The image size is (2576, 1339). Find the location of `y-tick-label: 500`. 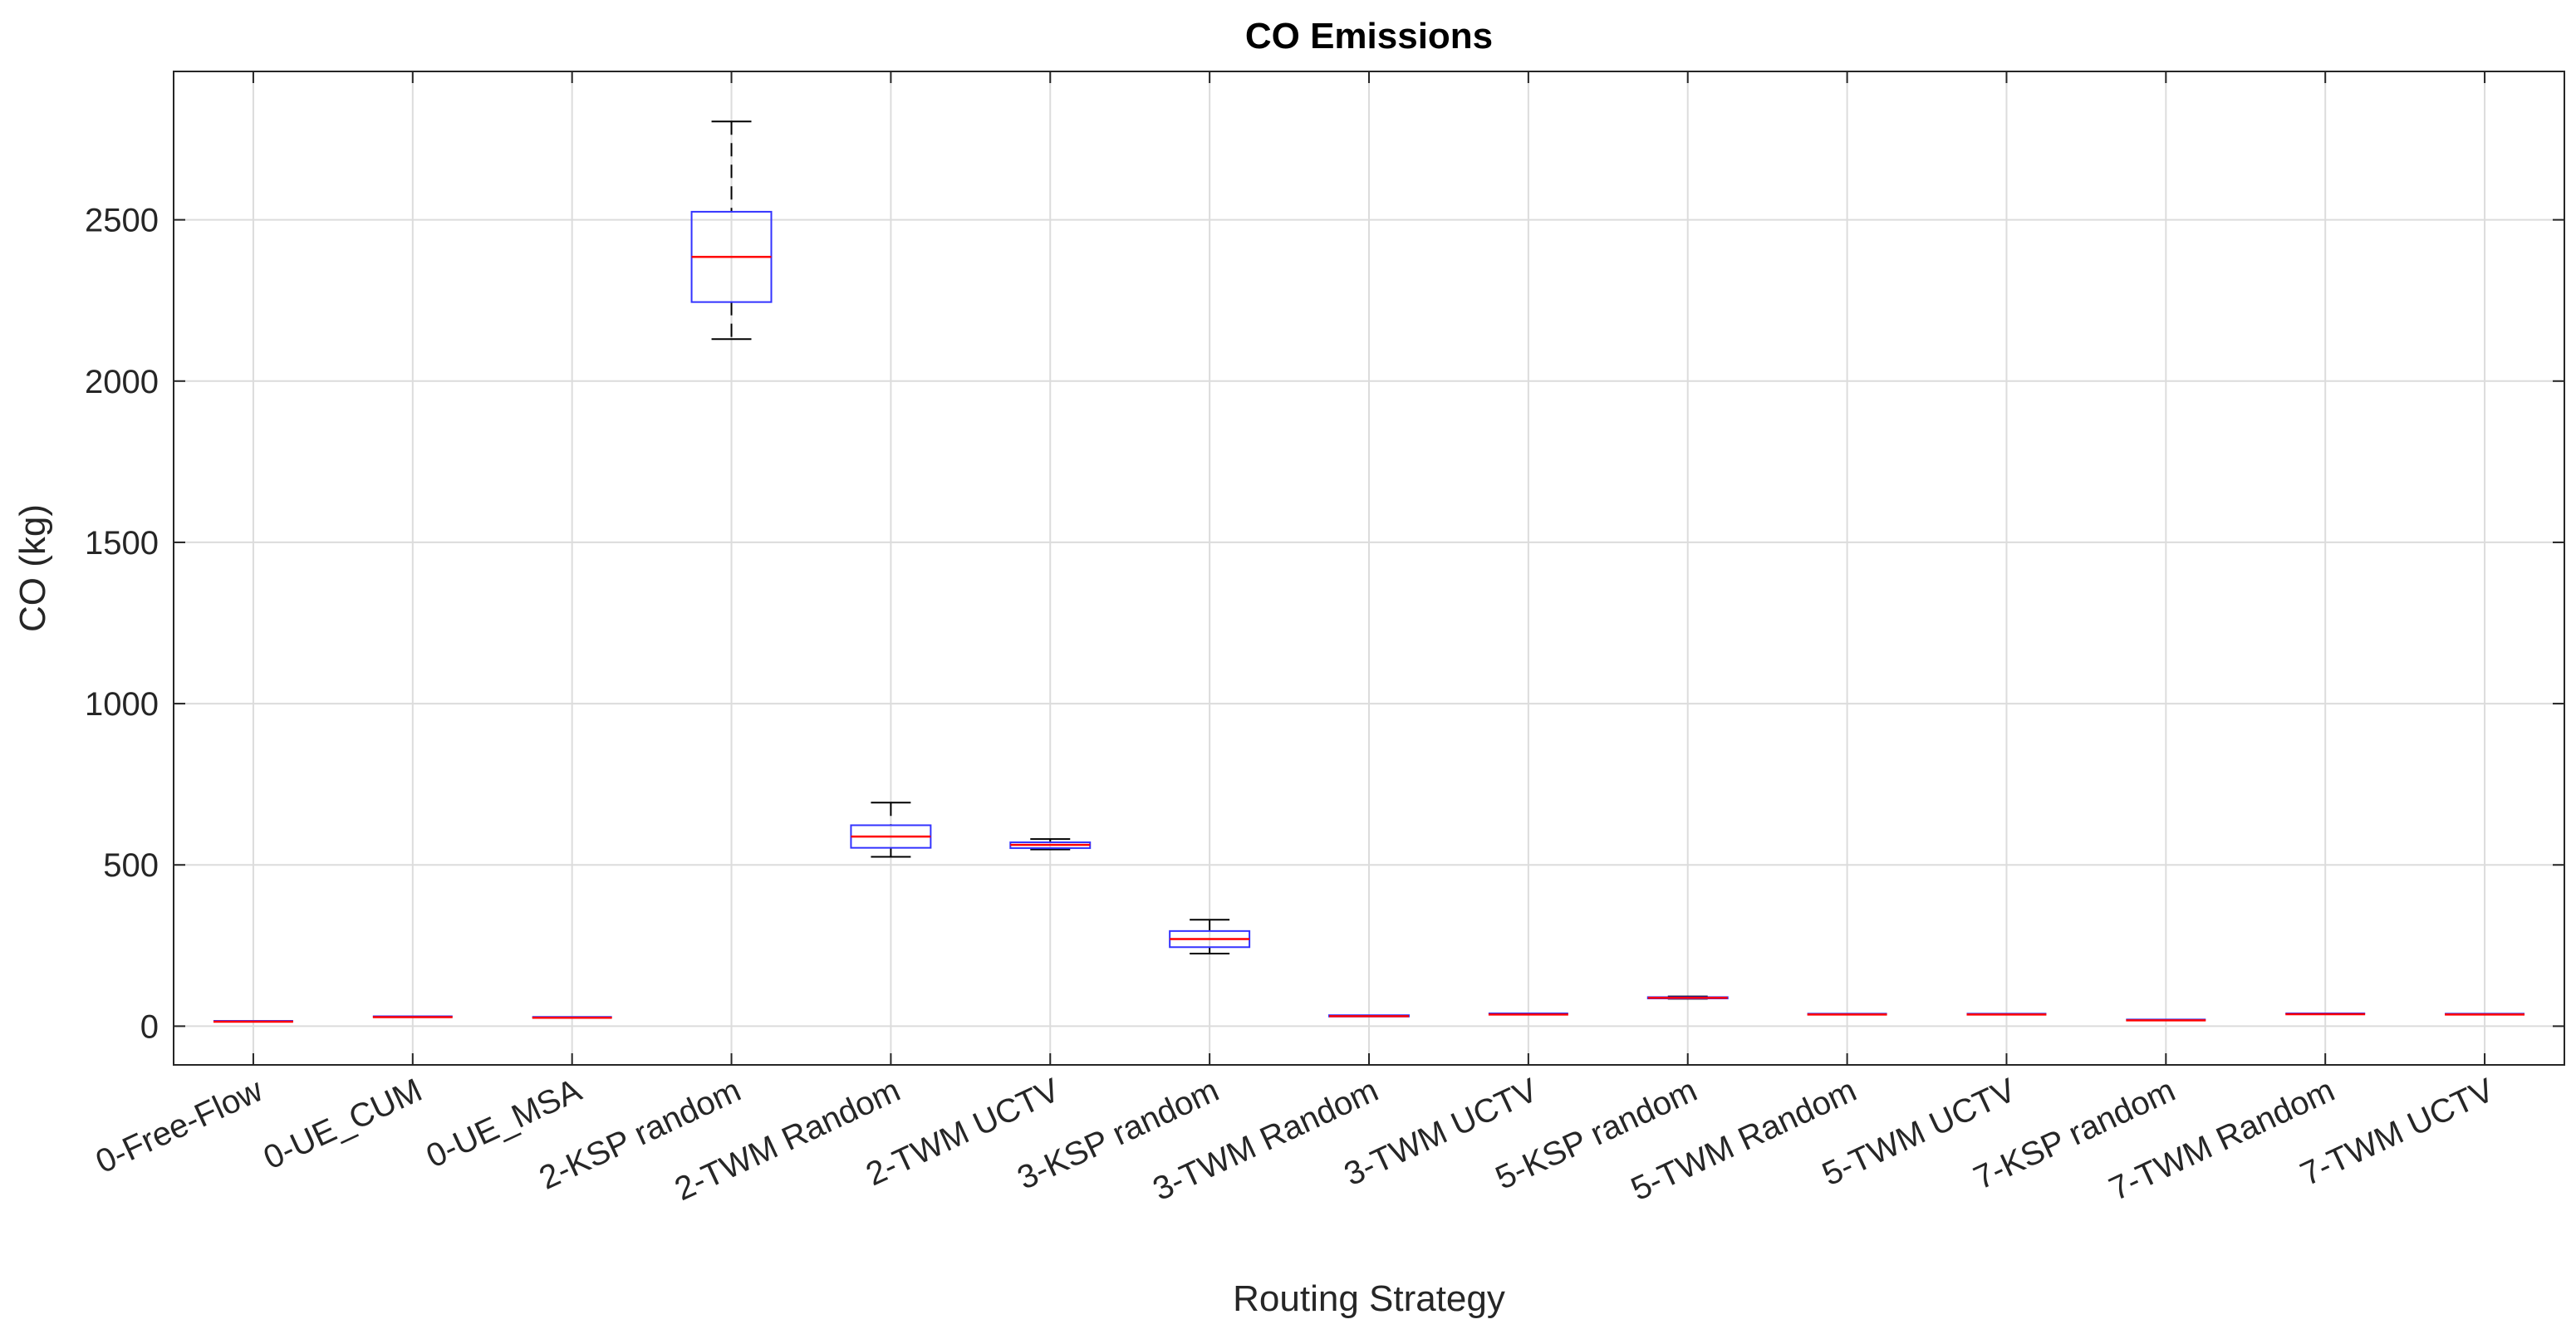

y-tick-label: 500 is located at coordinates (131, 865).